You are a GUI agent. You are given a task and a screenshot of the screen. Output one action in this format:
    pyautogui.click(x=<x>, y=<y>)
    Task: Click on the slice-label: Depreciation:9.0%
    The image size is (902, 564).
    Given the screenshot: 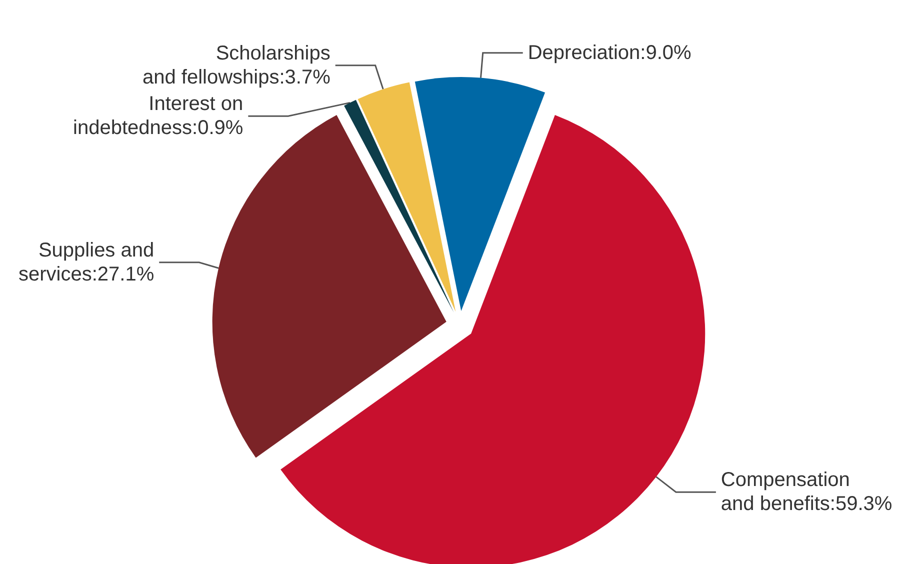 What is the action you would take?
    pyautogui.click(x=610, y=53)
    